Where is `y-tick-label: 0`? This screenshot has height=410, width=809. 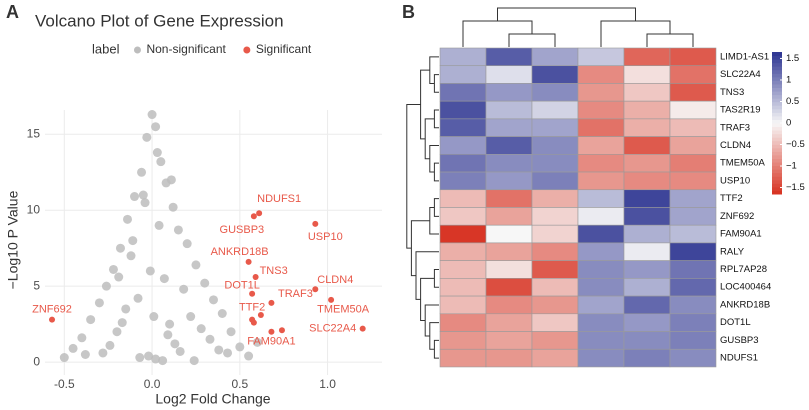
y-tick-label: 0 is located at coordinates (36, 361).